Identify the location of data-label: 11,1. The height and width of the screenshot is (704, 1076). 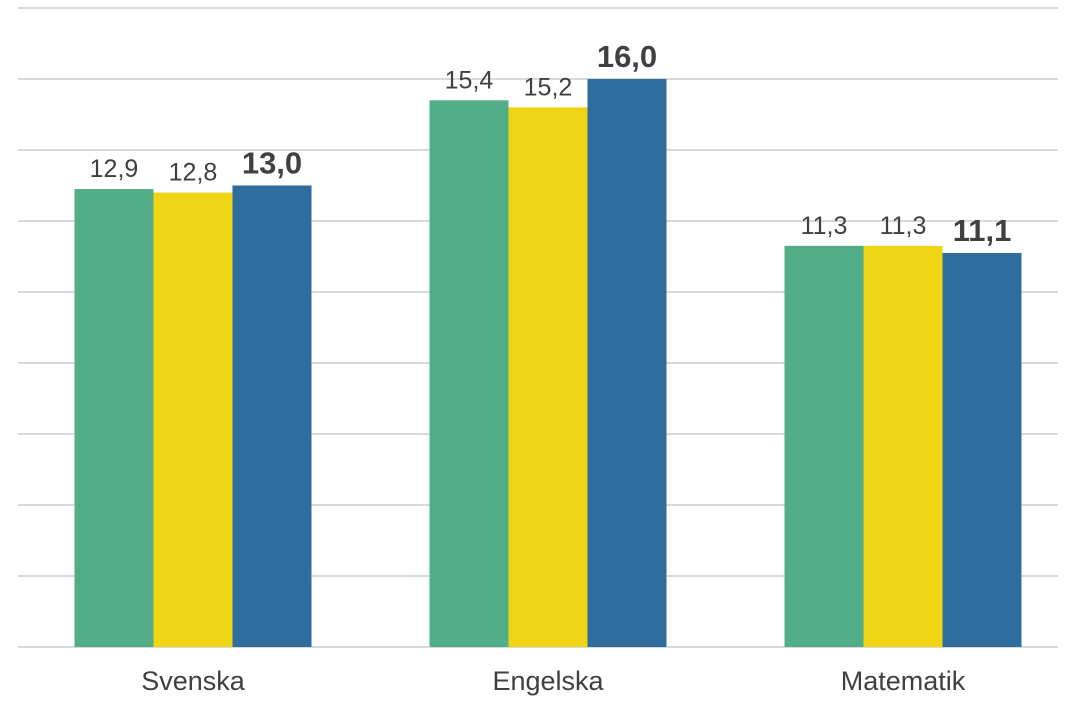
(982, 230).